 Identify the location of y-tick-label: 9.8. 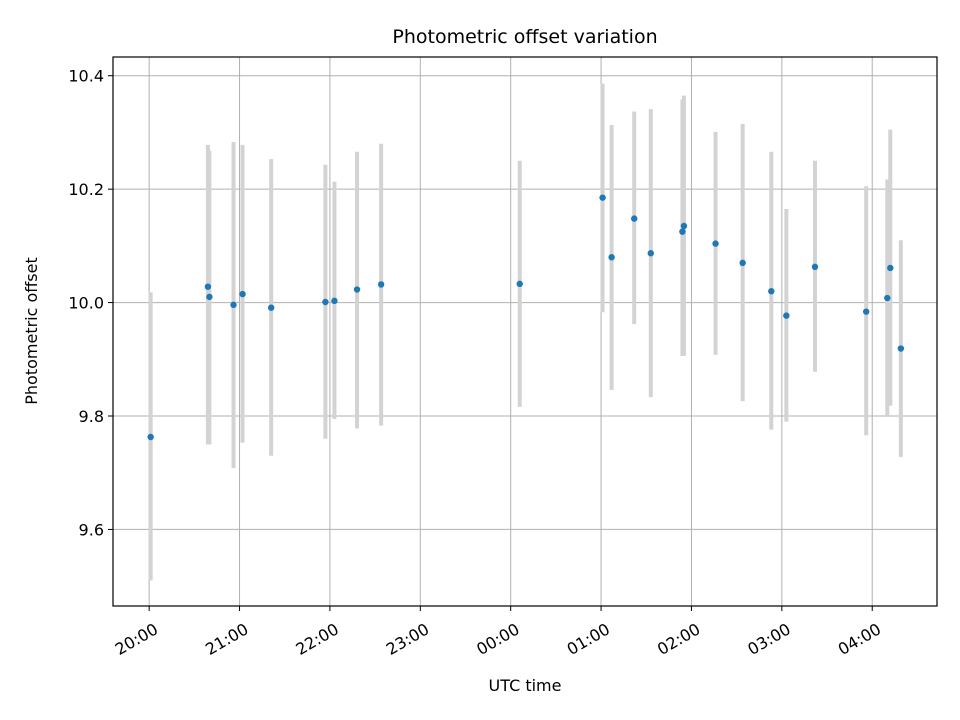
(91, 416).